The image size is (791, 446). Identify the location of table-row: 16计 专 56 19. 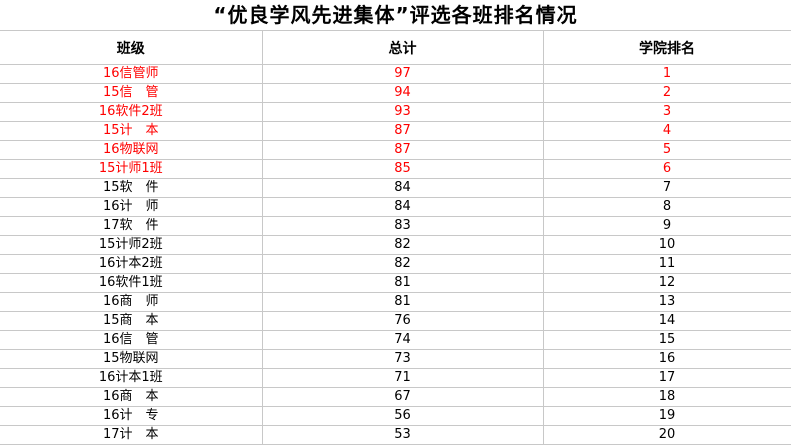
(395, 416).